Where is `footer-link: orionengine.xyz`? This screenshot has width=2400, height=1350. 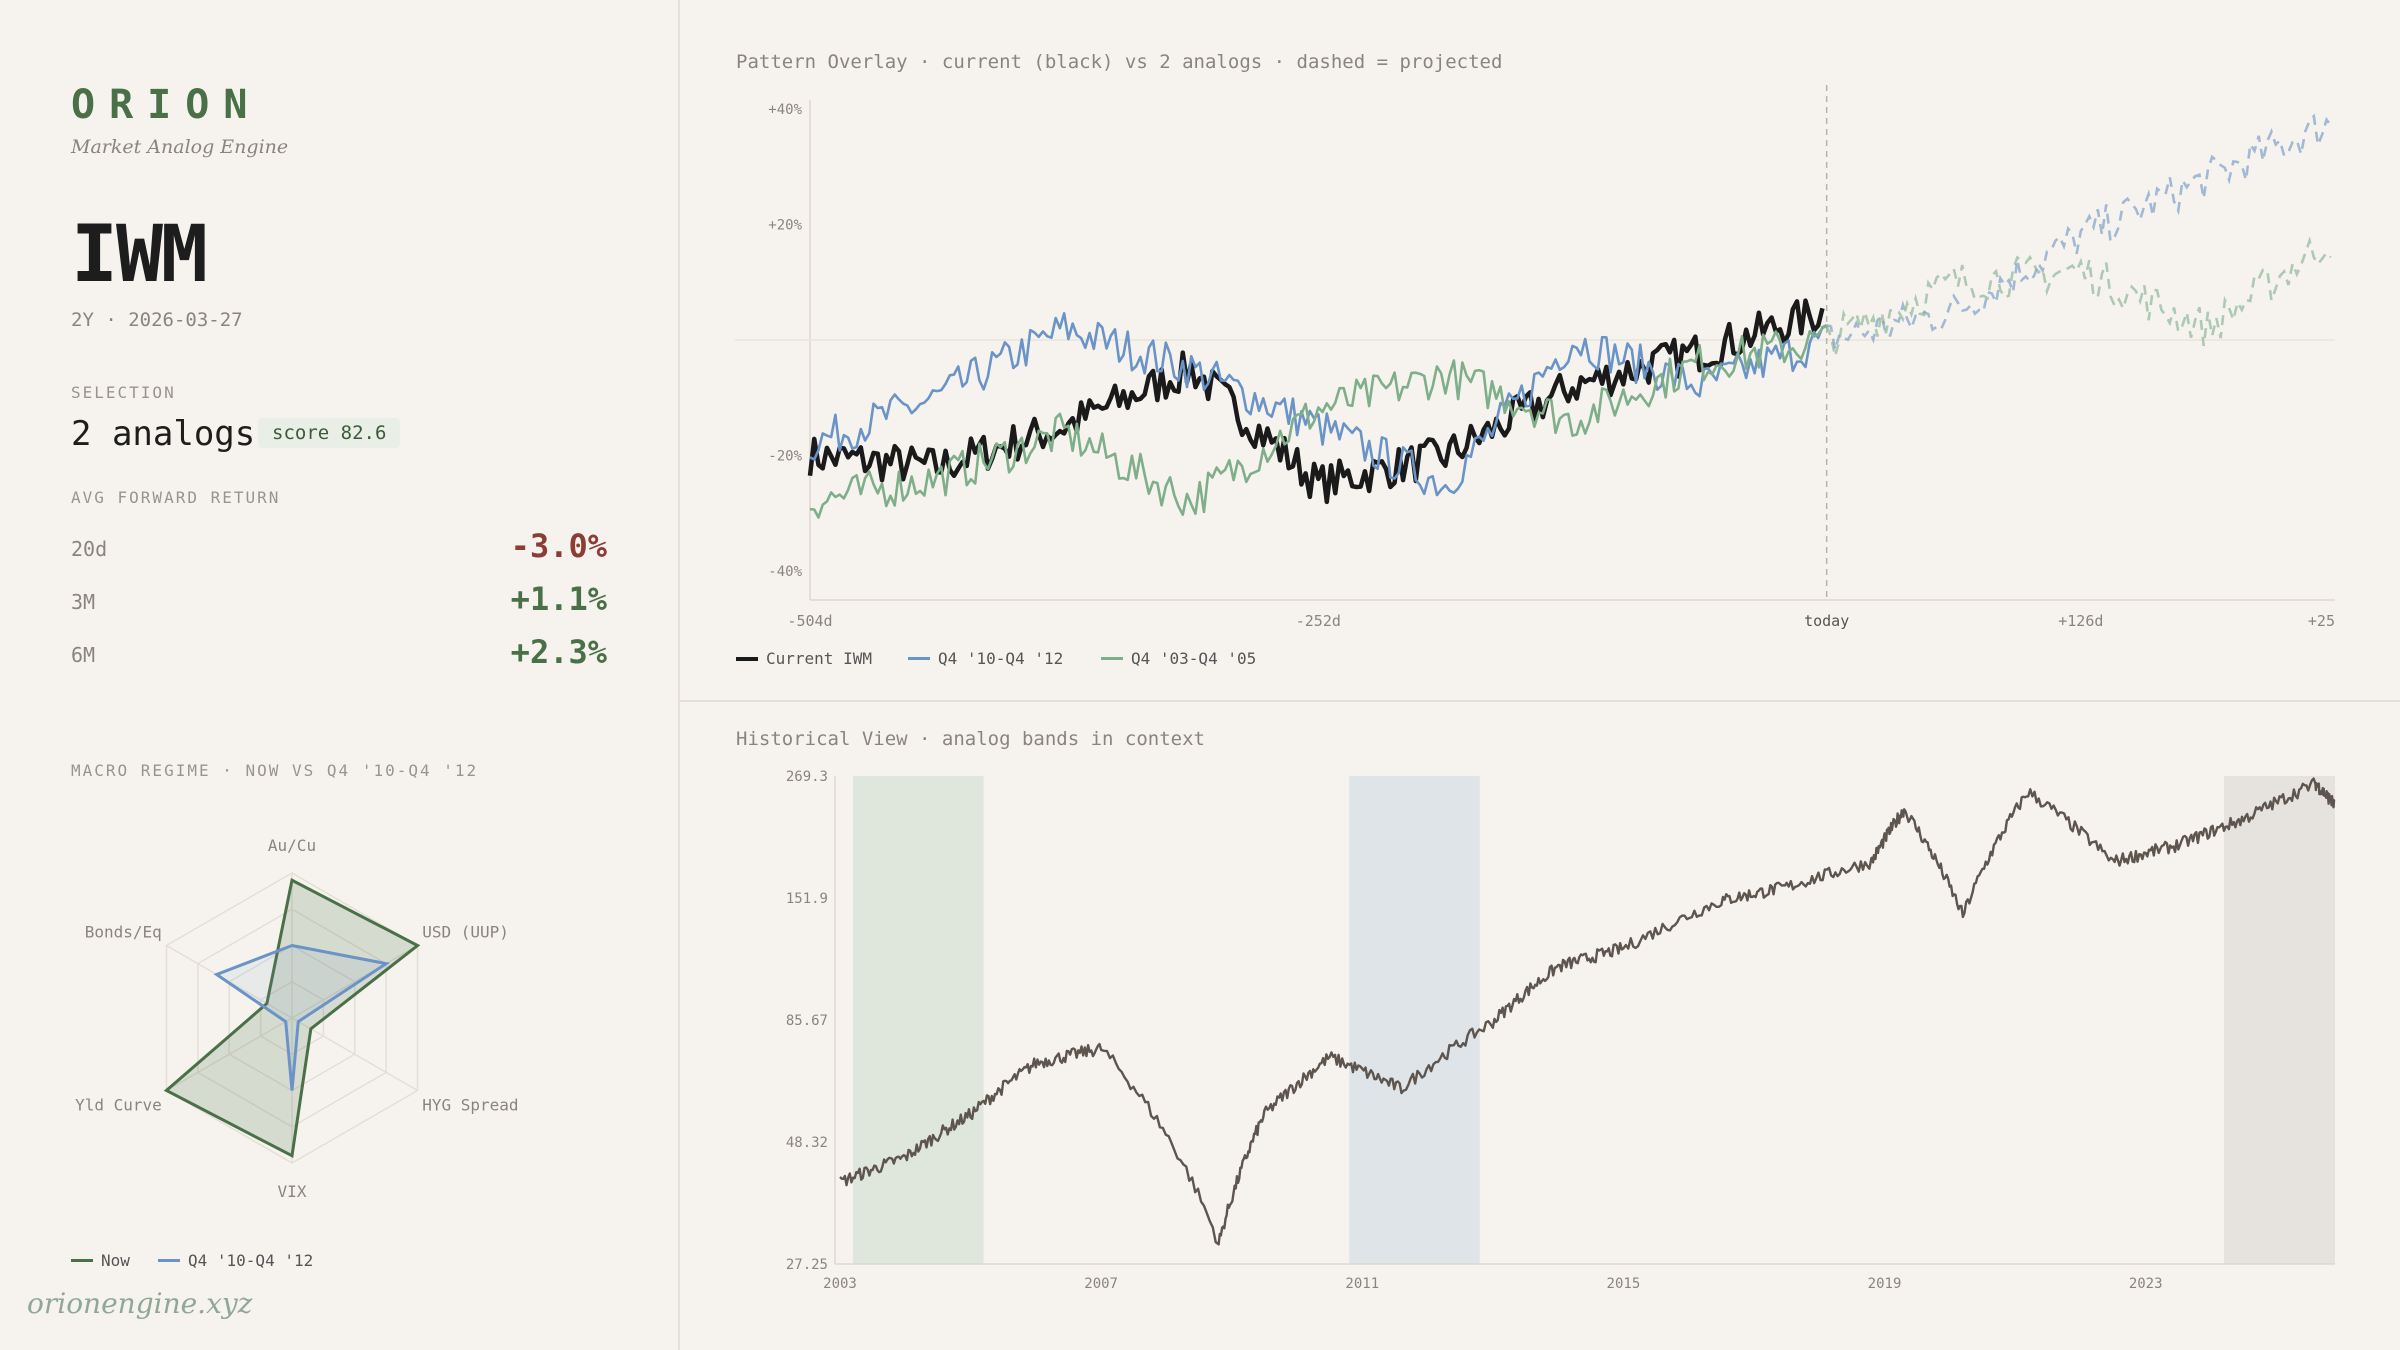
footer-link: orionengine.xyz is located at coordinates (140, 1303).